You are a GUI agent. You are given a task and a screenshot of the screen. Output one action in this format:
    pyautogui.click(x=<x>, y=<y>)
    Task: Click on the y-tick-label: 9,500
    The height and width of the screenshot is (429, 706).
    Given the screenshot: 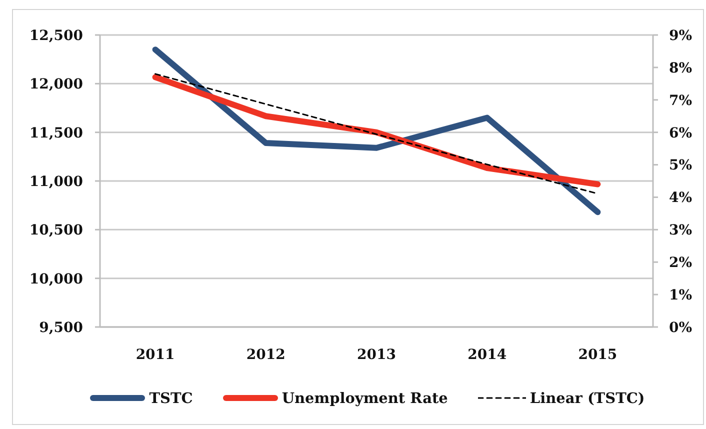 What is the action you would take?
    pyautogui.click(x=61, y=328)
    